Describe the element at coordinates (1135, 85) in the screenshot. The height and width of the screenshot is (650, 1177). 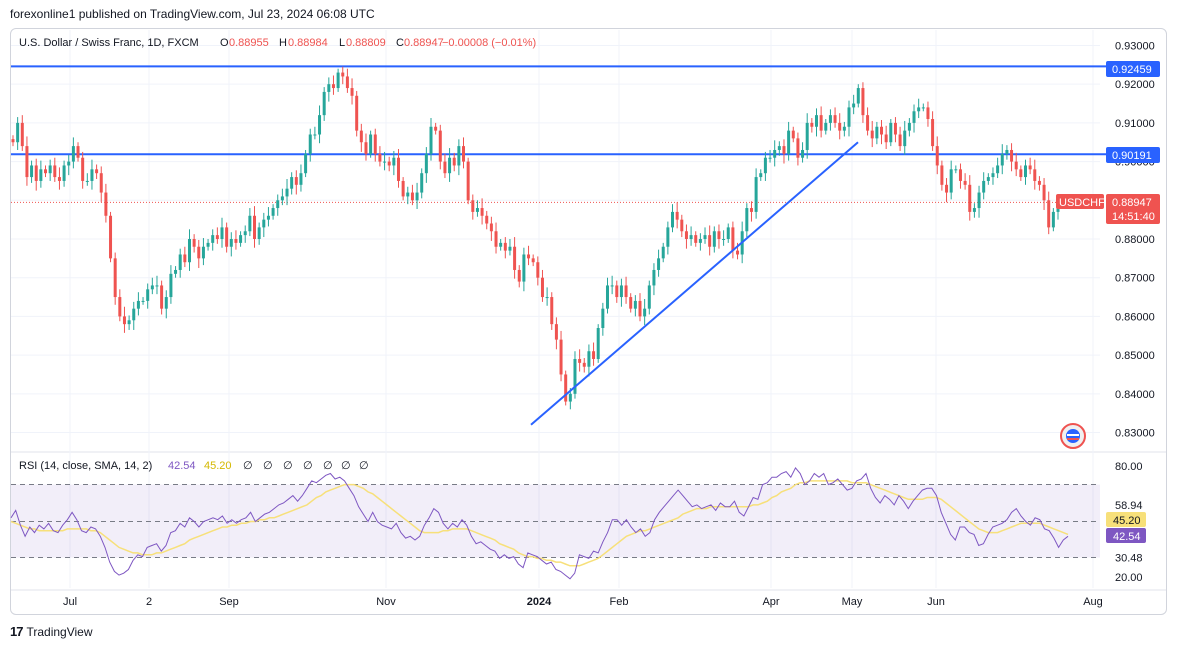
I see `price-tick: 0.92000` at that location.